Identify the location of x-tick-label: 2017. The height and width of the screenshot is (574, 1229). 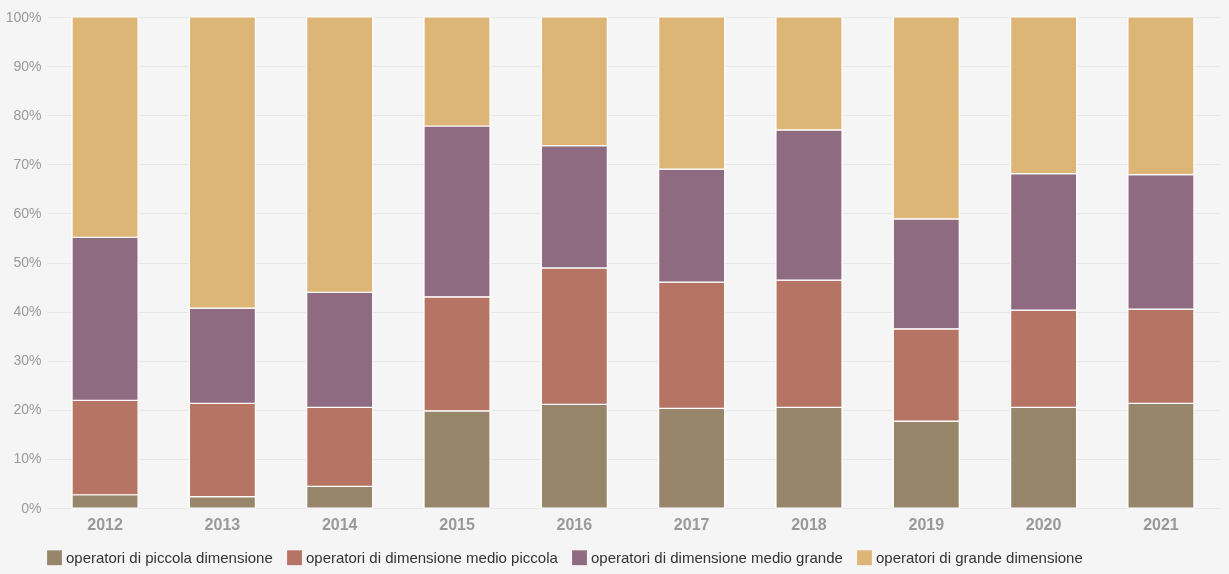
(691, 524).